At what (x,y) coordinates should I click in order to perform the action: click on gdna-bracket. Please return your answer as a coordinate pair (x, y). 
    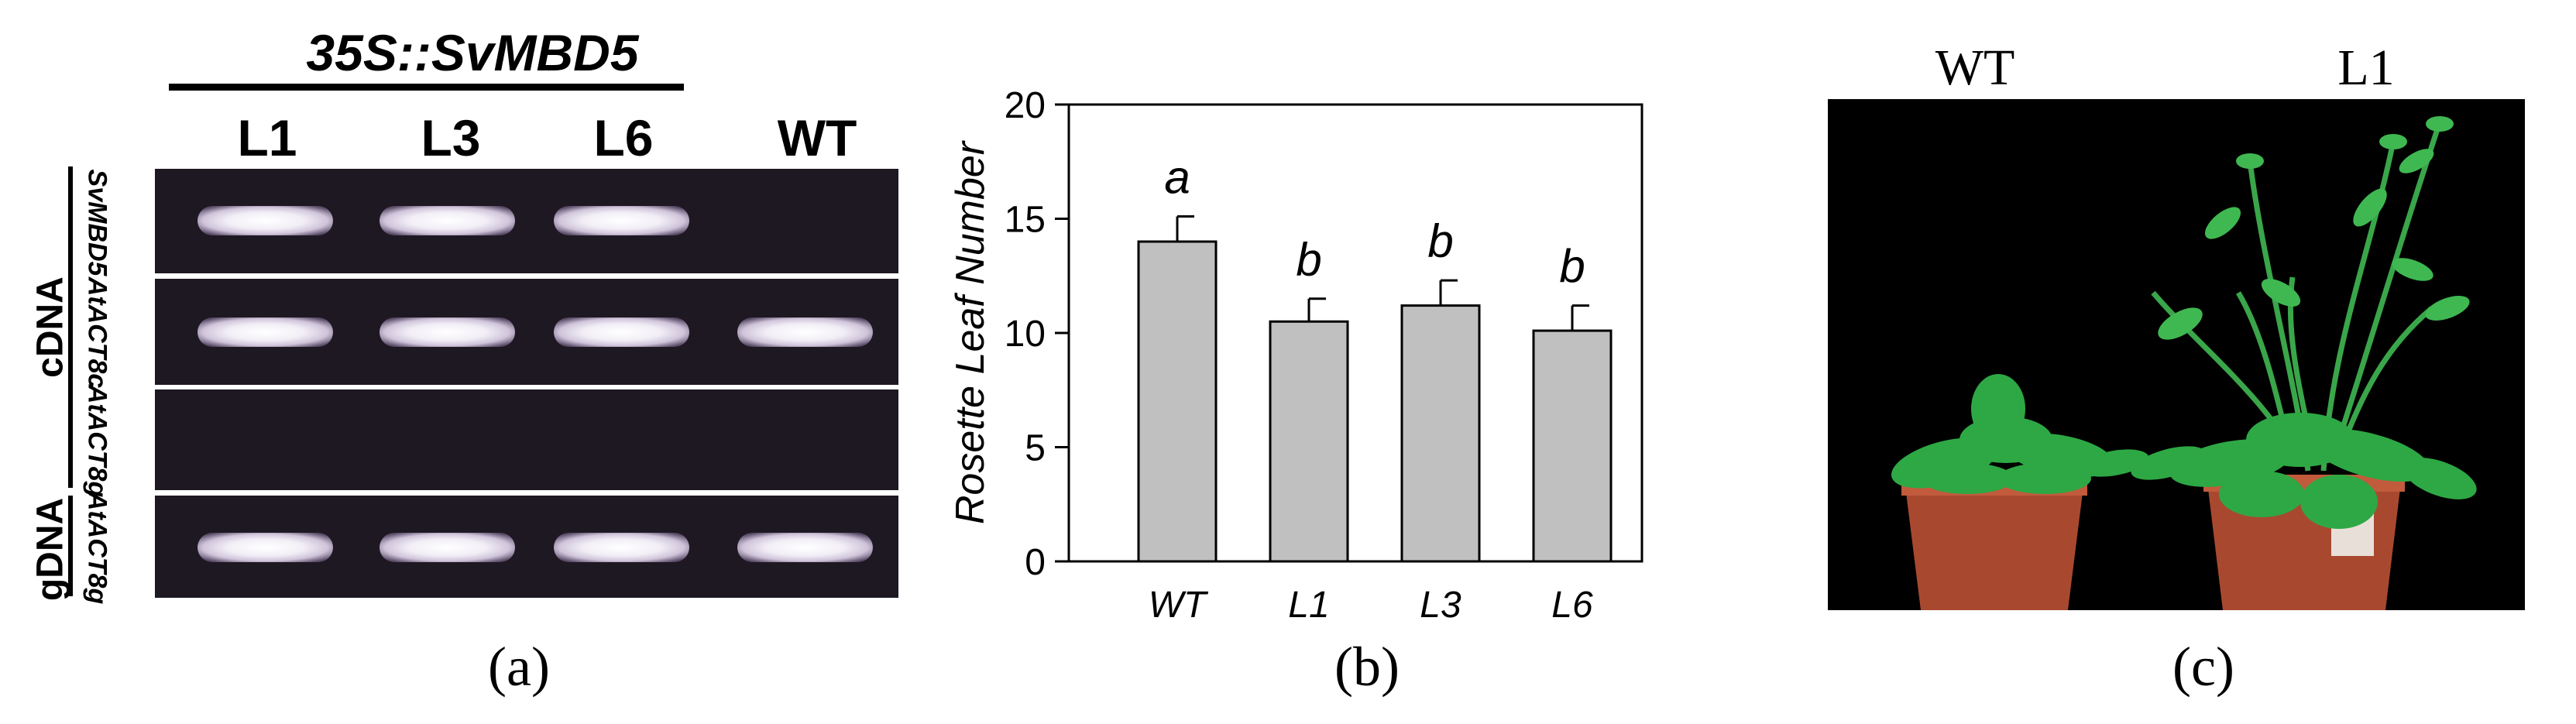
    Looking at the image, I should click on (70, 546).